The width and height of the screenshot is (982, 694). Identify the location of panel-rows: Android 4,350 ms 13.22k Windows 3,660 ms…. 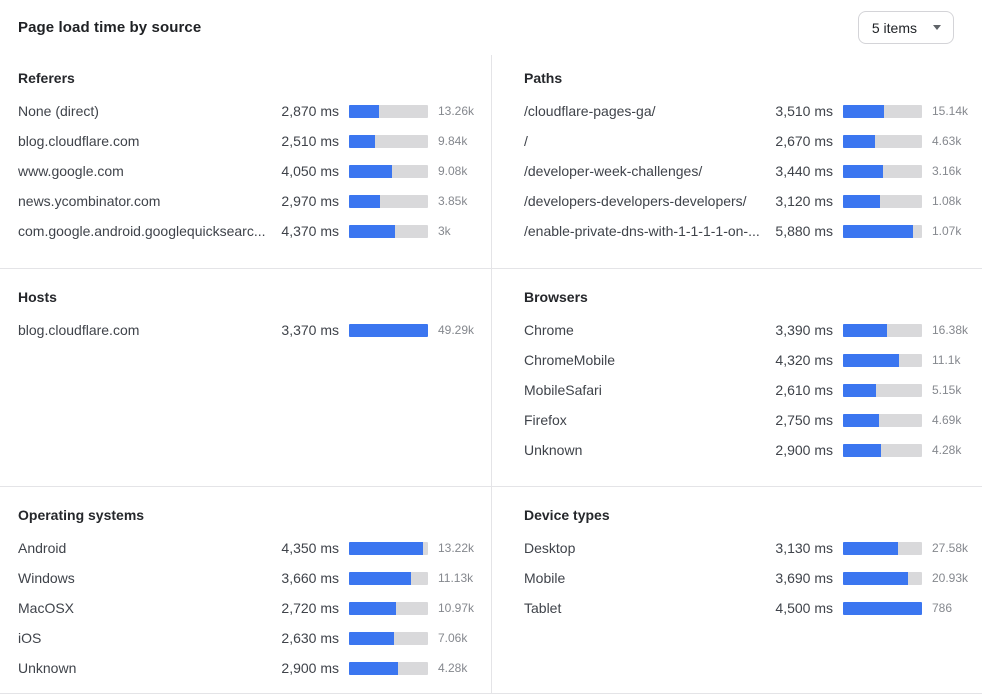
(251, 608).